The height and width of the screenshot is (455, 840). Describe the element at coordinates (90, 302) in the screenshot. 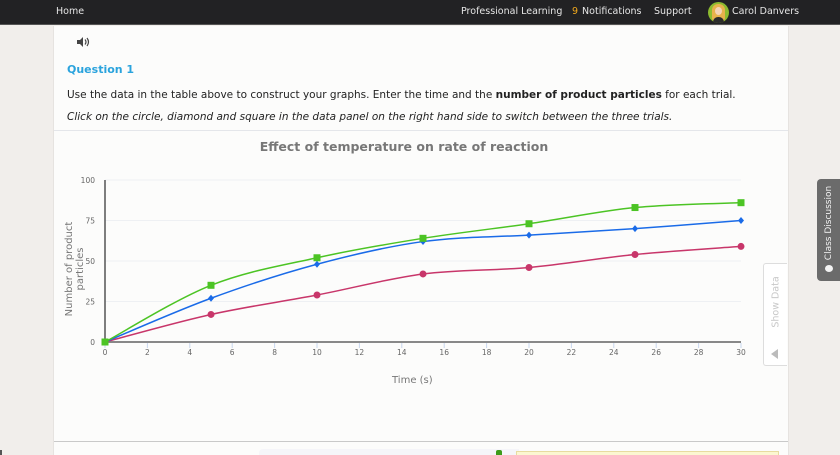

I see `y-tick-label: 25` at that location.